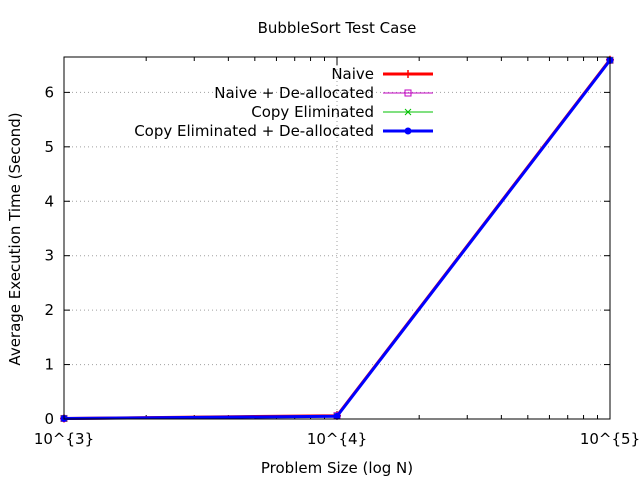  I want to click on y-tick-label: 3, so click(49, 256).